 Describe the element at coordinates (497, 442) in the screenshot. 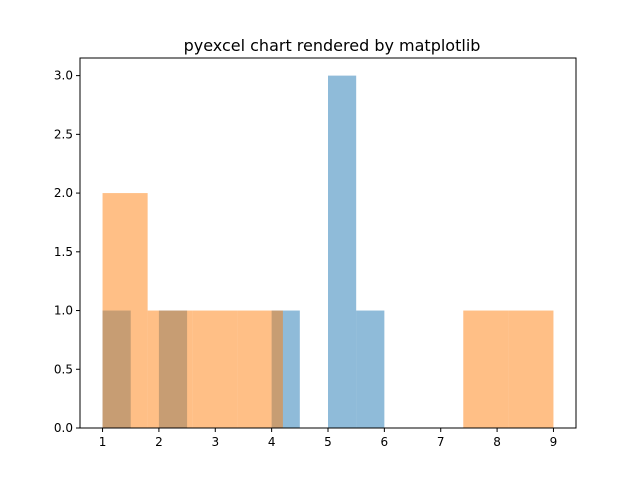

I see `x-tick-label: 8` at that location.